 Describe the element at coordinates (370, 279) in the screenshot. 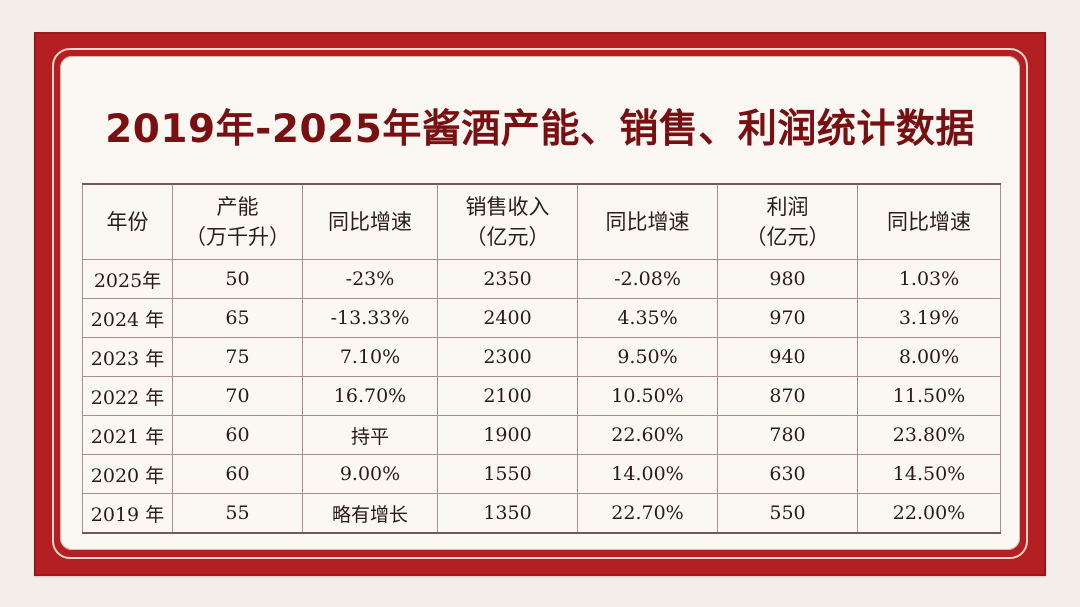

I see `cell-capacity-growth: -23%` at that location.